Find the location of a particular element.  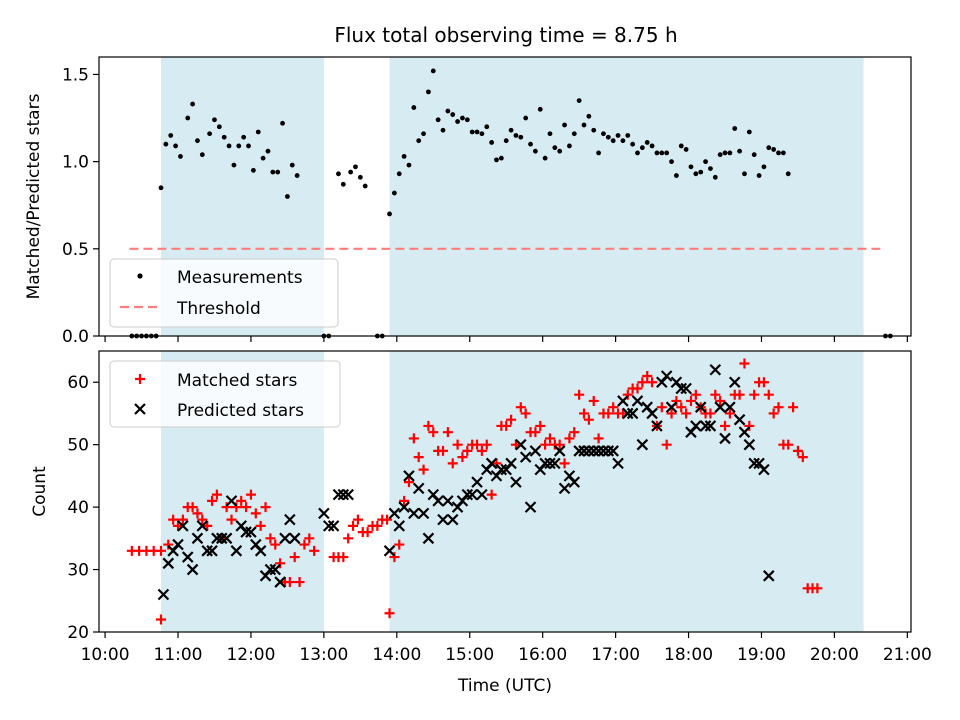

x-tick-label: 10:00 is located at coordinates (105, 655).